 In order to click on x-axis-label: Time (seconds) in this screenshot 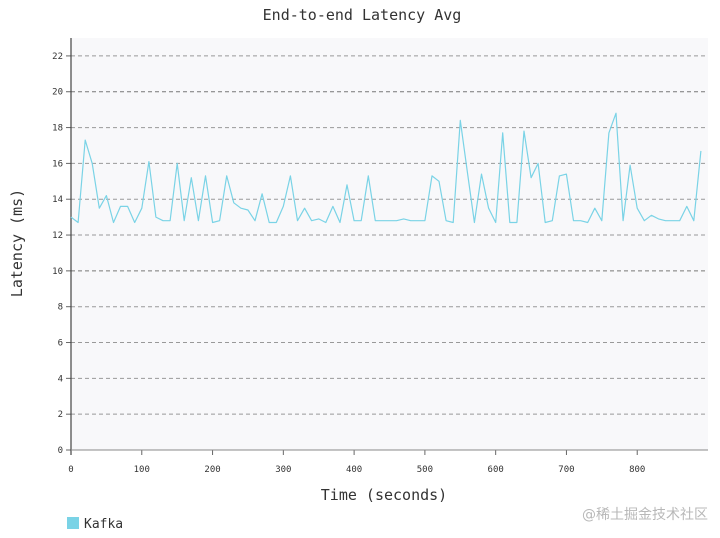, I will do `click(384, 495)`.